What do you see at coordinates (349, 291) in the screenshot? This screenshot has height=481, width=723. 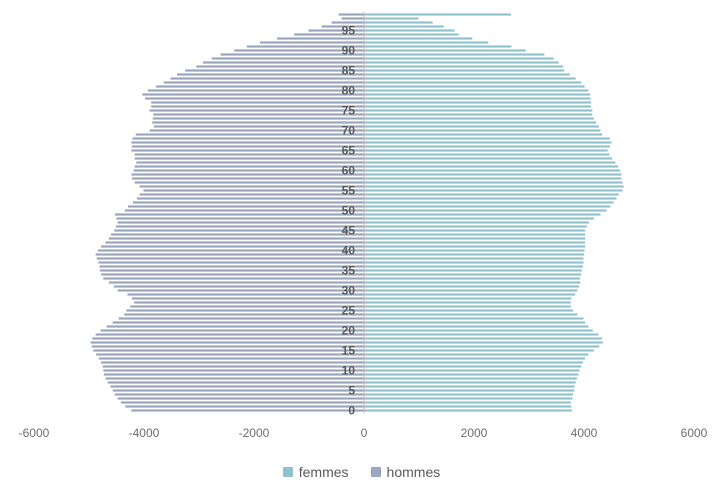 I see `y-tick-label-30: 30` at bounding box center [349, 291].